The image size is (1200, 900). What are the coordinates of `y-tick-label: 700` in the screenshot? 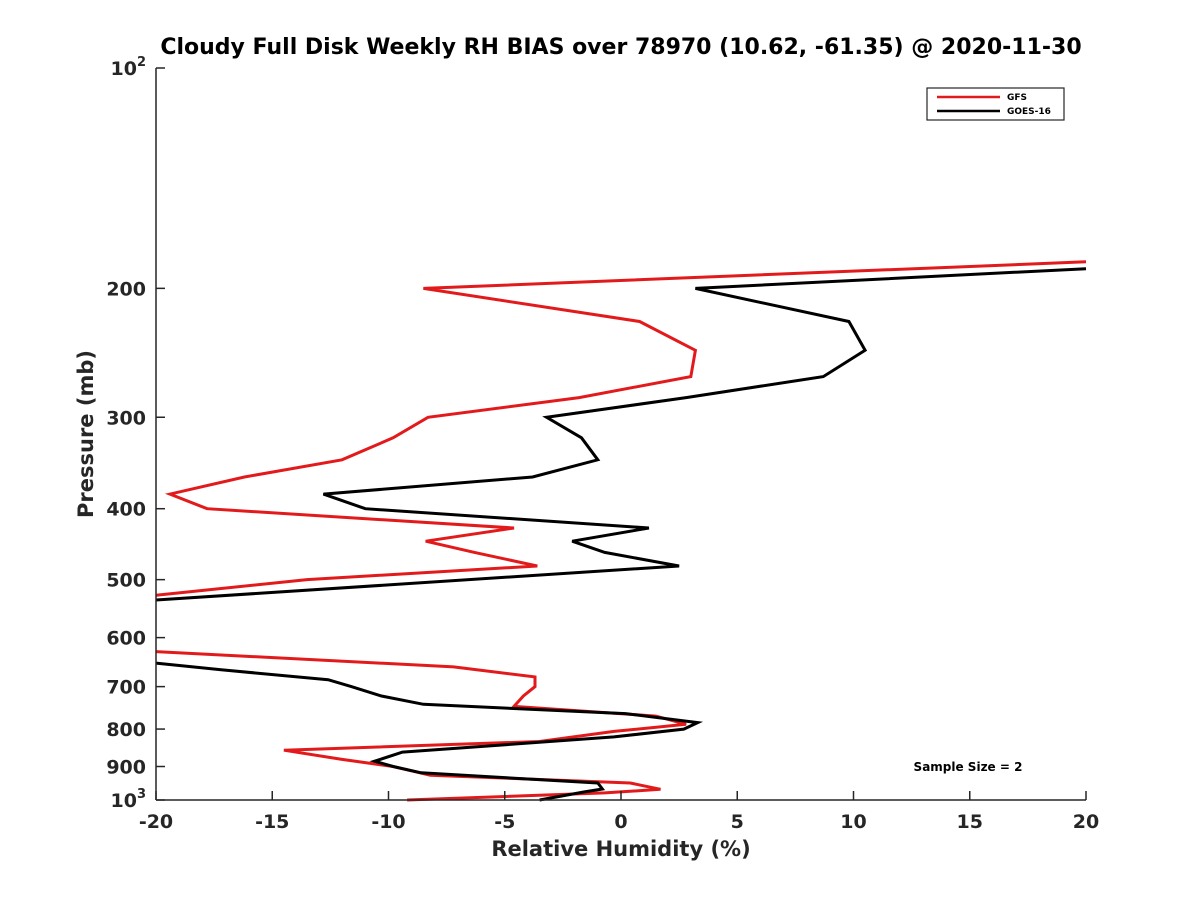 It's located at (126, 688).